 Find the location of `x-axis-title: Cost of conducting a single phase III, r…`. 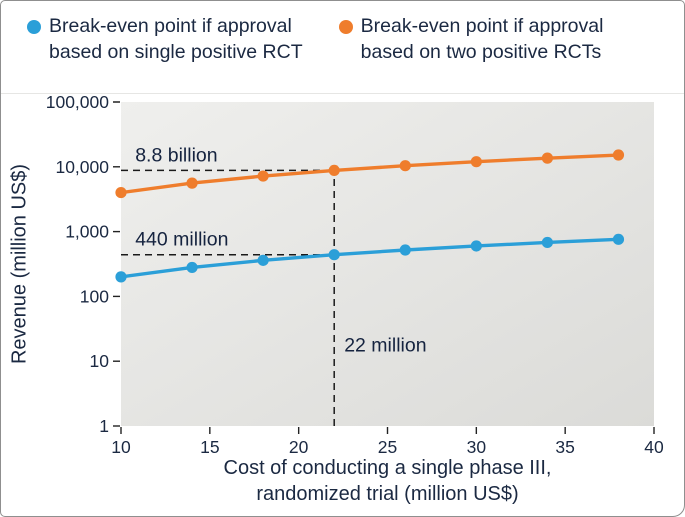

x-axis-title: Cost of conducting a single phase III, r… is located at coordinates (387, 481).